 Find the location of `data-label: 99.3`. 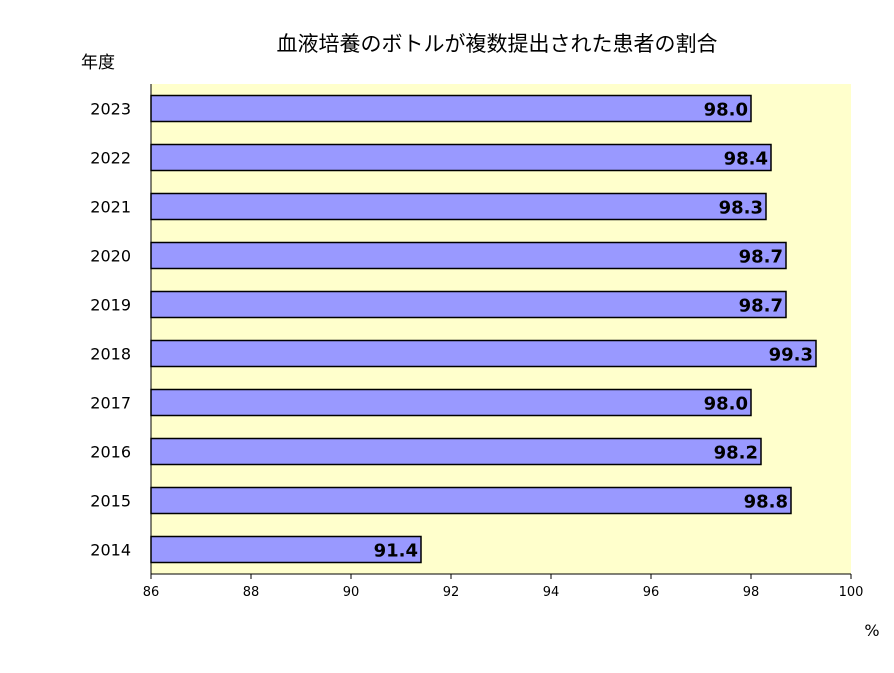

data-label: 99.3 is located at coordinates (791, 355).